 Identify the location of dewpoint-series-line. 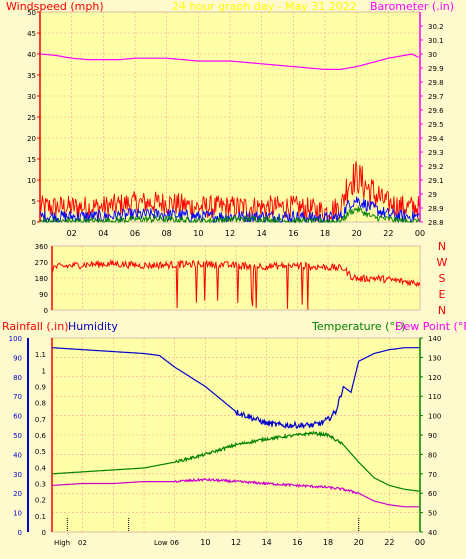
(236, 492).